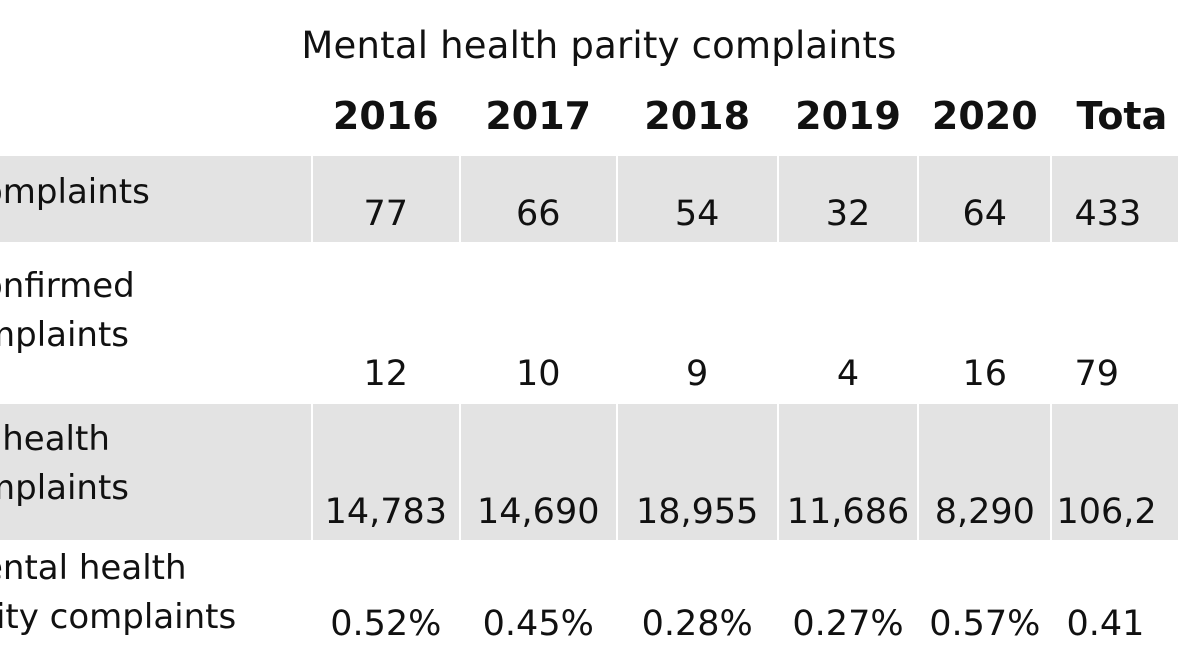  What do you see at coordinates (156, 117) in the screenshot?
I see `header-cell-blank` at bounding box center [156, 117].